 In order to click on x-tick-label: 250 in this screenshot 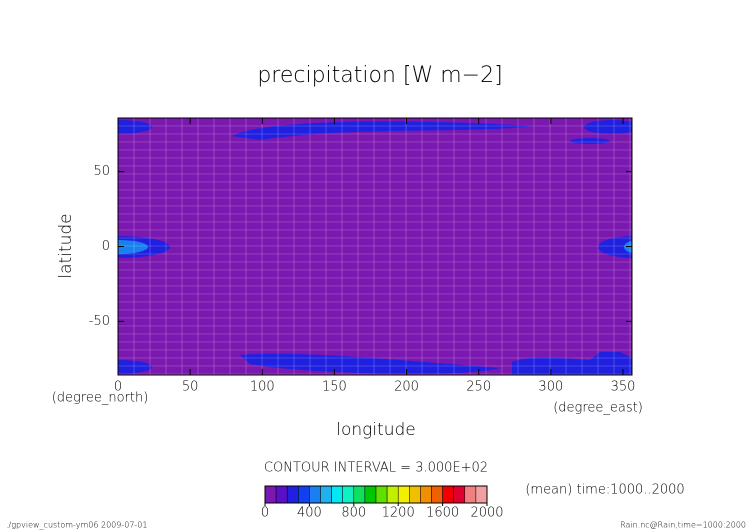, I will do `click(478, 387)`.